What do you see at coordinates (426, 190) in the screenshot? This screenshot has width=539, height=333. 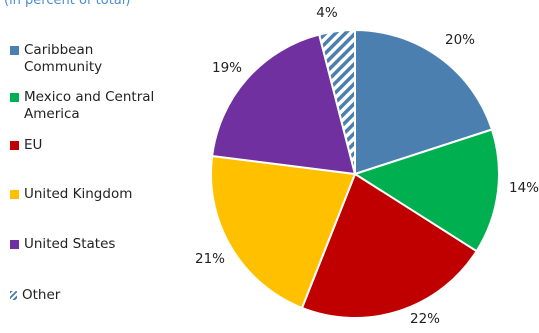 I see `pie-slice-mexico-and-central-america` at bounding box center [426, 190].